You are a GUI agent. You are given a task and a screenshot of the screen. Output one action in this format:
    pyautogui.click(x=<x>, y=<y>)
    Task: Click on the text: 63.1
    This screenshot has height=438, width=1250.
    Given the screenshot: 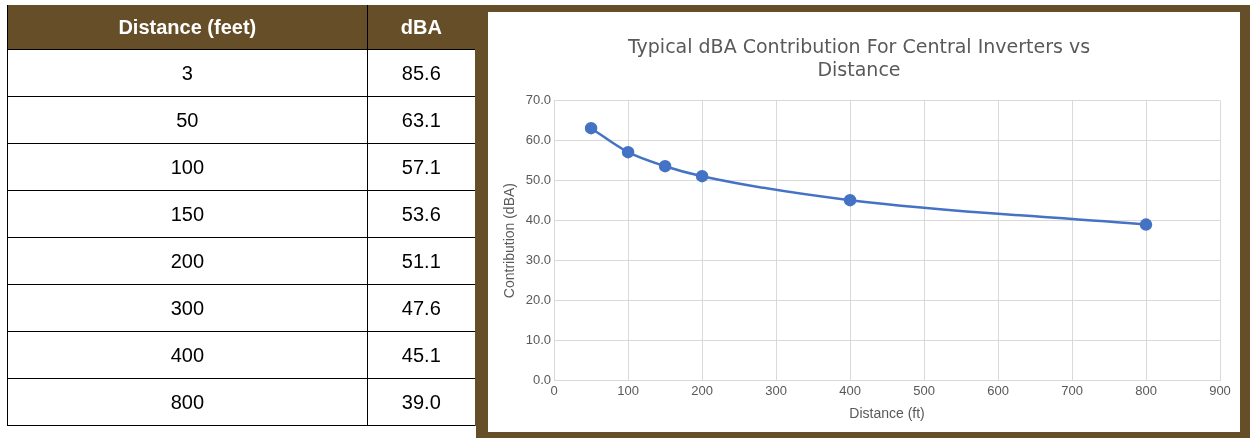 What is the action you would take?
    pyautogui.click(x=421, y=119)
    